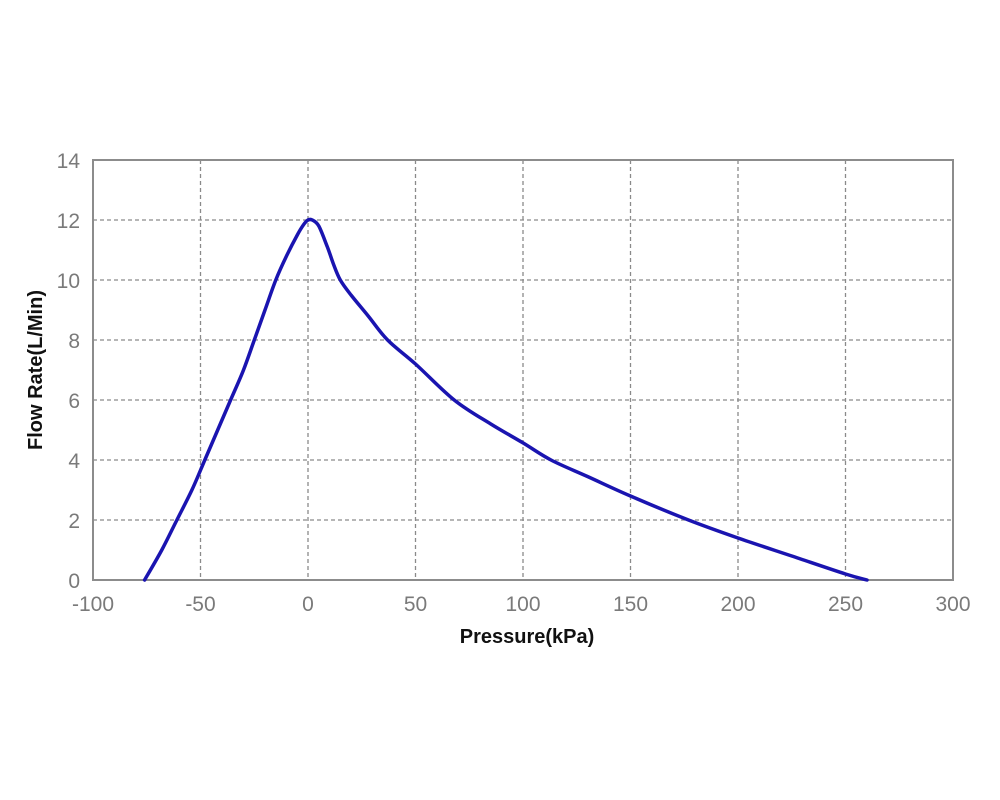  I want to click on x-tick-label: 300, so click(952, 604).